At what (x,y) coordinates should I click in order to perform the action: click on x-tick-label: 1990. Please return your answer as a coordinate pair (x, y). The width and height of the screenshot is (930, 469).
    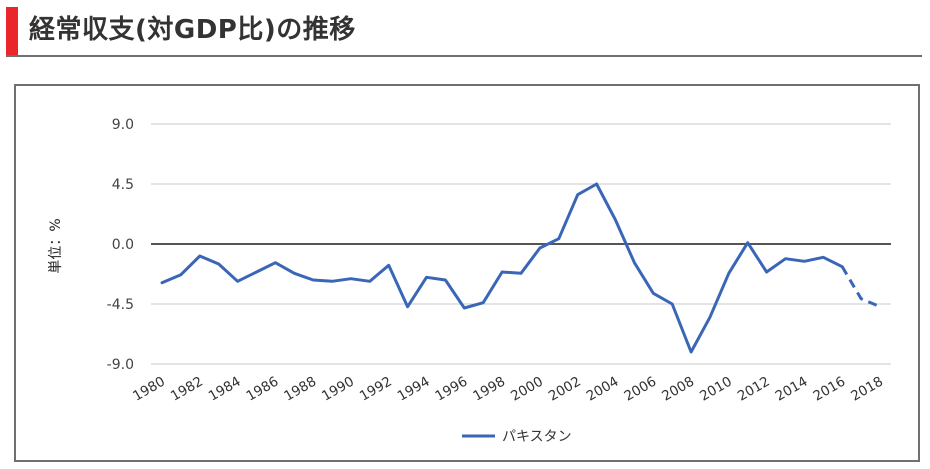
    Looking at the image, I should click on (338, 389).